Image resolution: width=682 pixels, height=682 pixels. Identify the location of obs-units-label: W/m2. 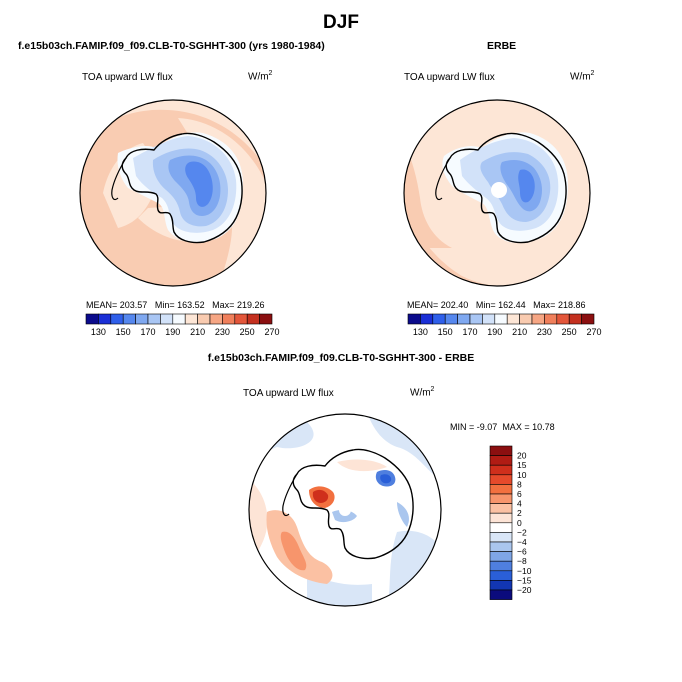
(582, 76).